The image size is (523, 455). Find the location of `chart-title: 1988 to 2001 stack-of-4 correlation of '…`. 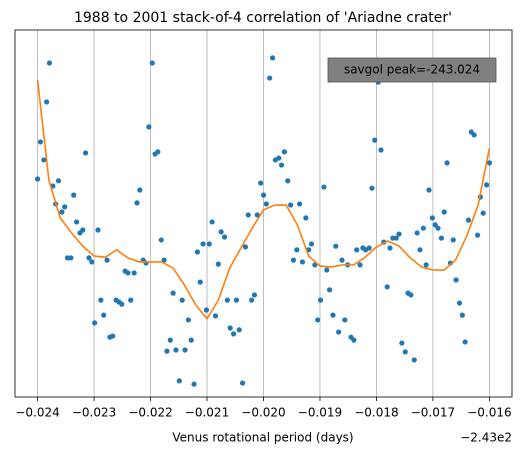

chart-title: 1988 to 2001 stack-of-4 correlation of '… is located at coordinates (263, 18).